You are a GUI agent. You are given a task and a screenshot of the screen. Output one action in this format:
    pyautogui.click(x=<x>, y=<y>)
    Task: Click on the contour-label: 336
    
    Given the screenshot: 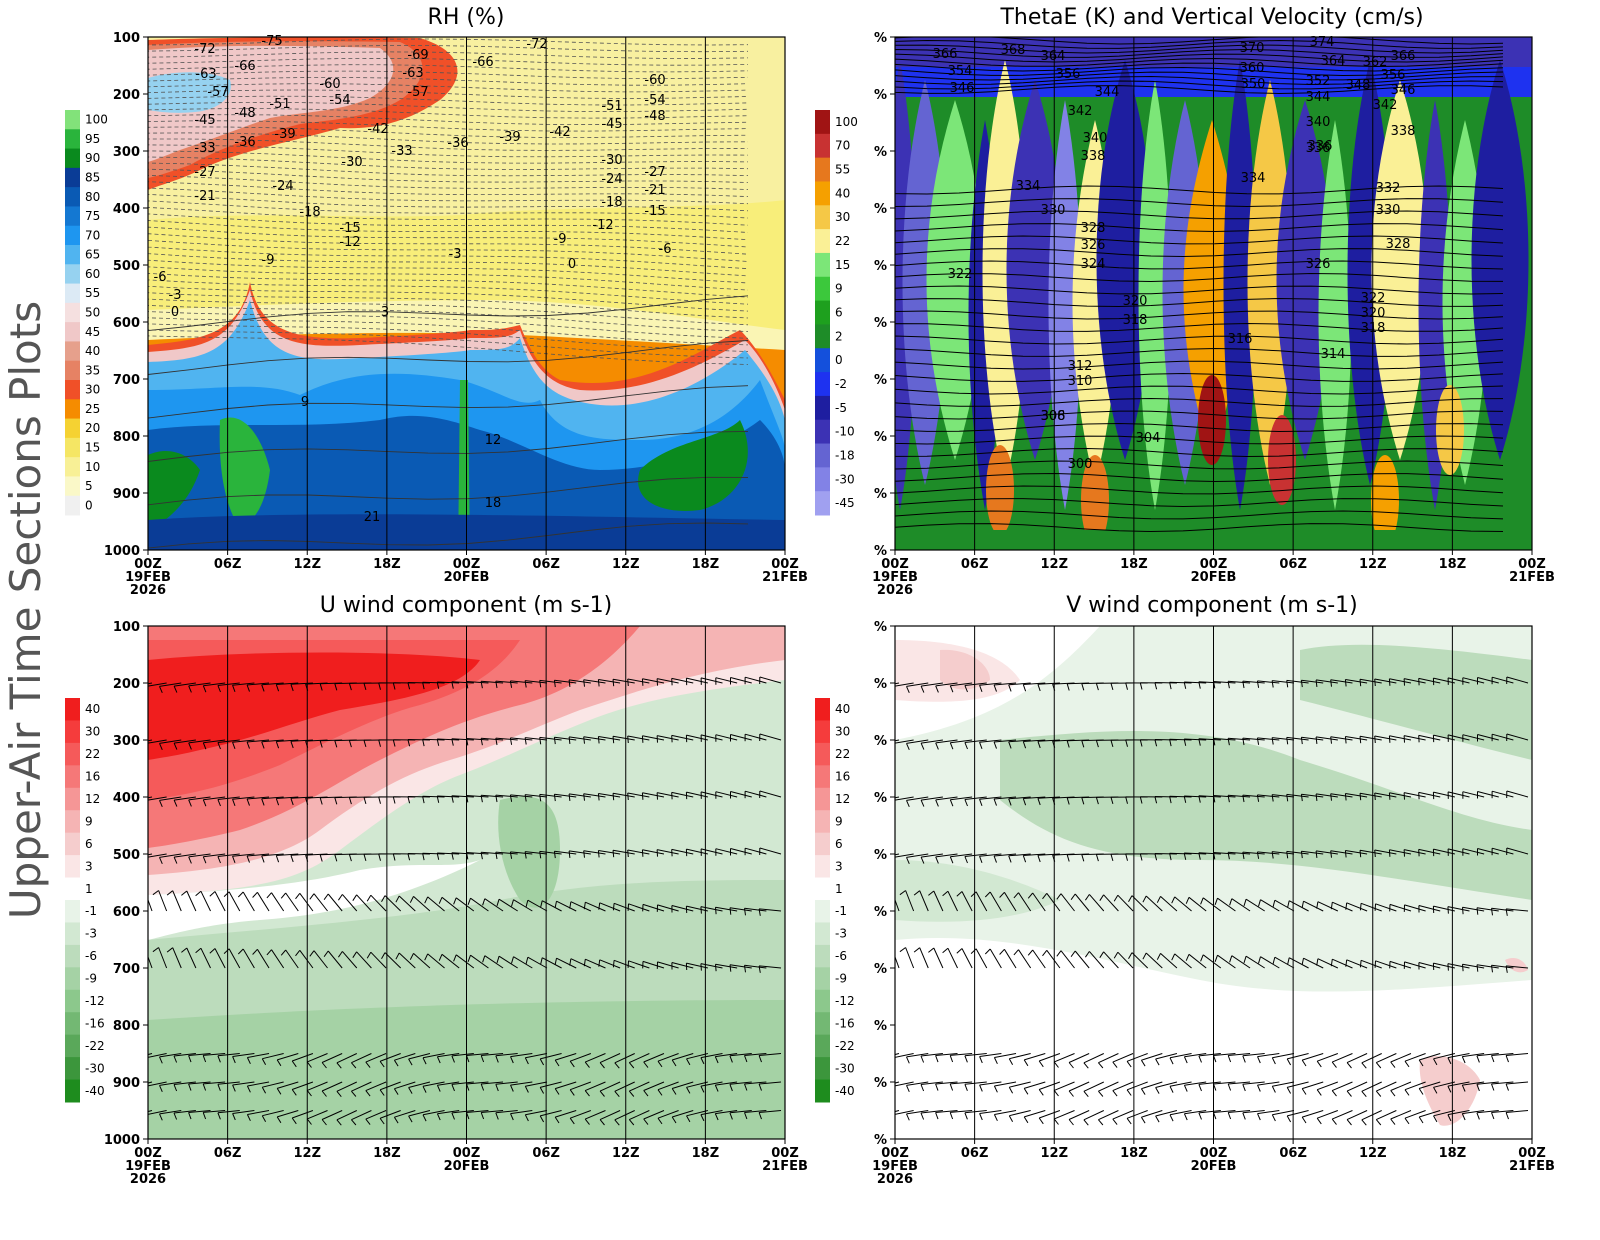 What is the action you would take?
    pyautogui.click(x=1318, y=148)
    